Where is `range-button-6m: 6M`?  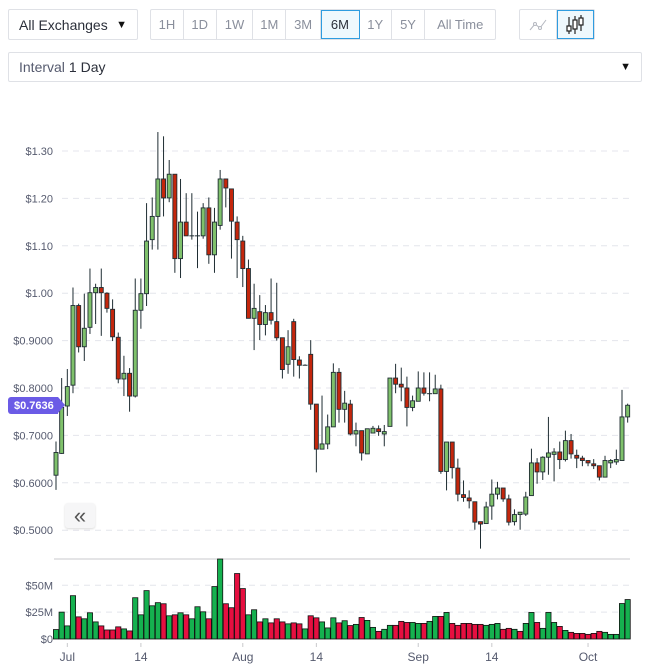 range-button-6m: 6M is located at coordinates (340, 24).